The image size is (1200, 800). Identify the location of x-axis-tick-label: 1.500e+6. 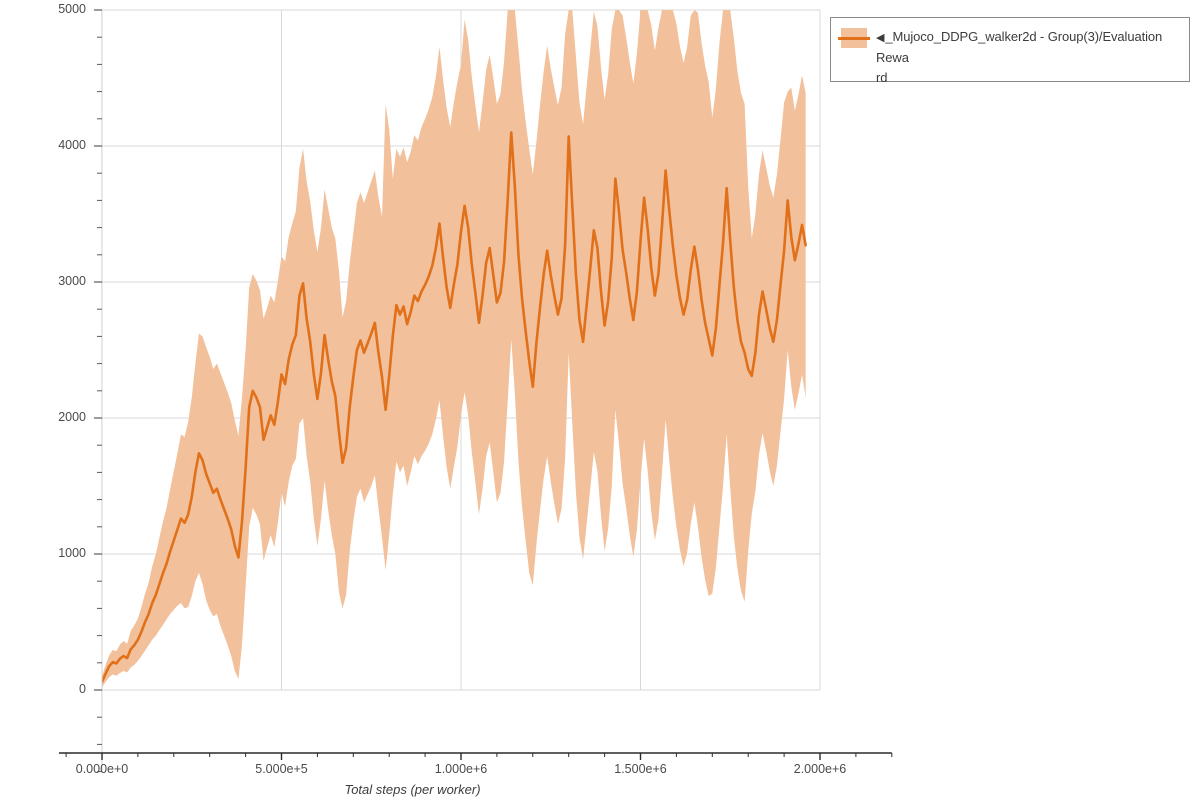
(640, 769).